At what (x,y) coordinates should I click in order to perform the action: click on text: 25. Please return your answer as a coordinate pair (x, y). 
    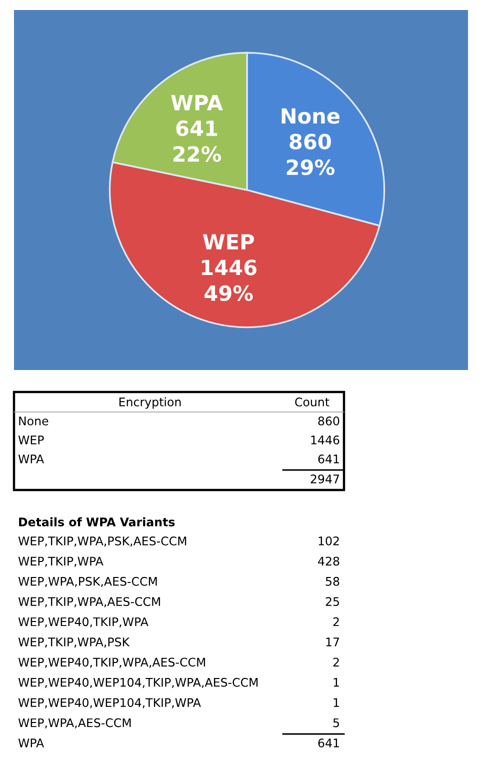
    Looking at the image, I should click on (332, 601).